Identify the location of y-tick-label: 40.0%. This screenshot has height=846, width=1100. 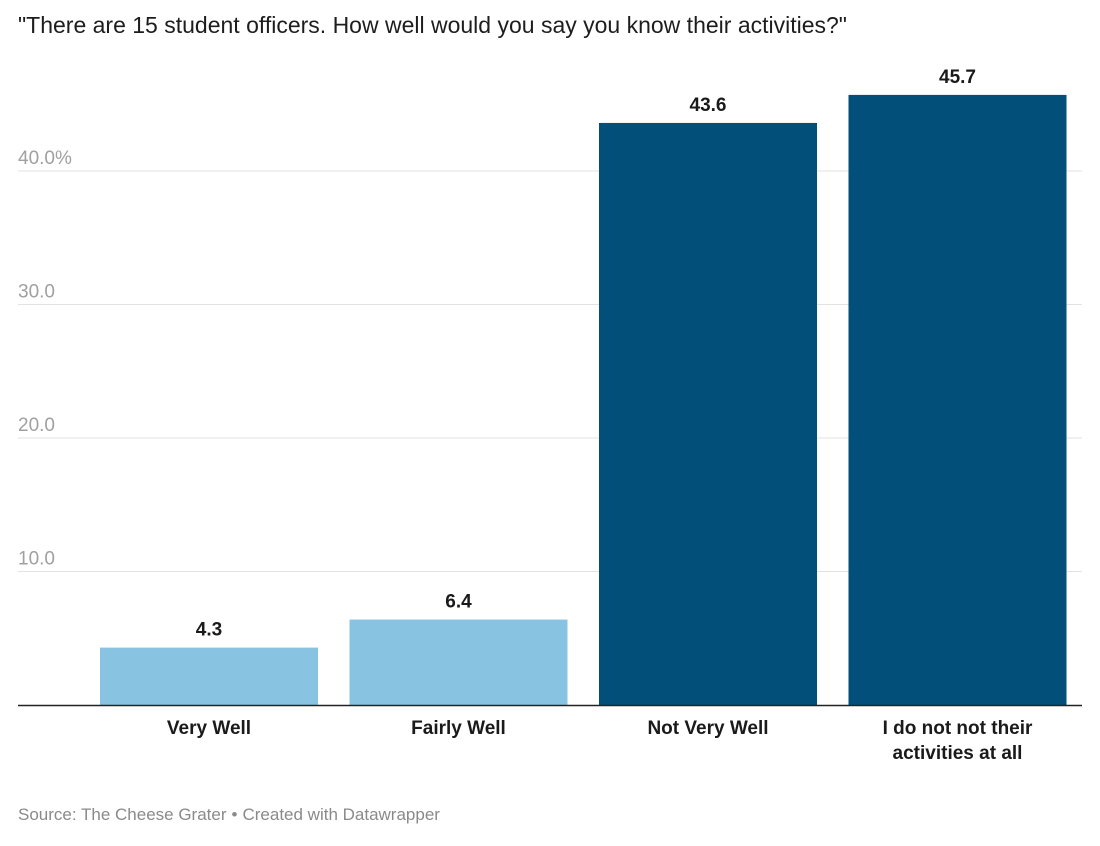
(45, 158).